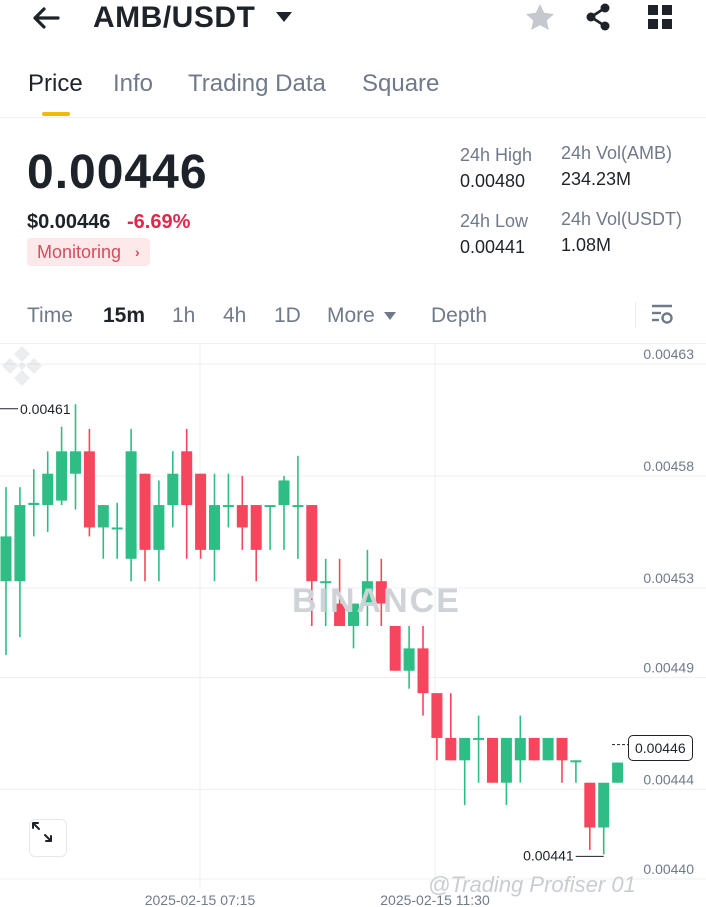 This screenshot has height=907, width=706. What do you see at coordinates (235, 315) in the screenshot?
I see `interval-4h: 4h` at bounding box center [235, 315].